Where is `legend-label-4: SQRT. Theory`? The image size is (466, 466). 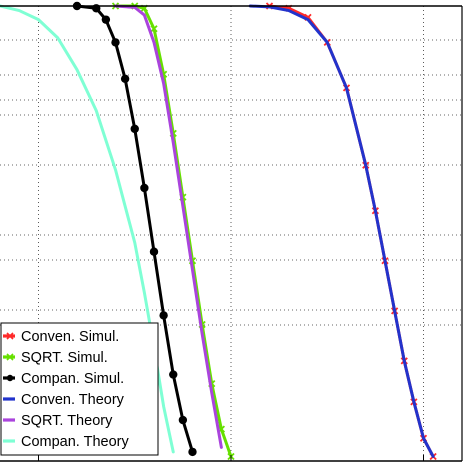 legend-label-4: SQRT. Theory is located at coordinates (67, 421).